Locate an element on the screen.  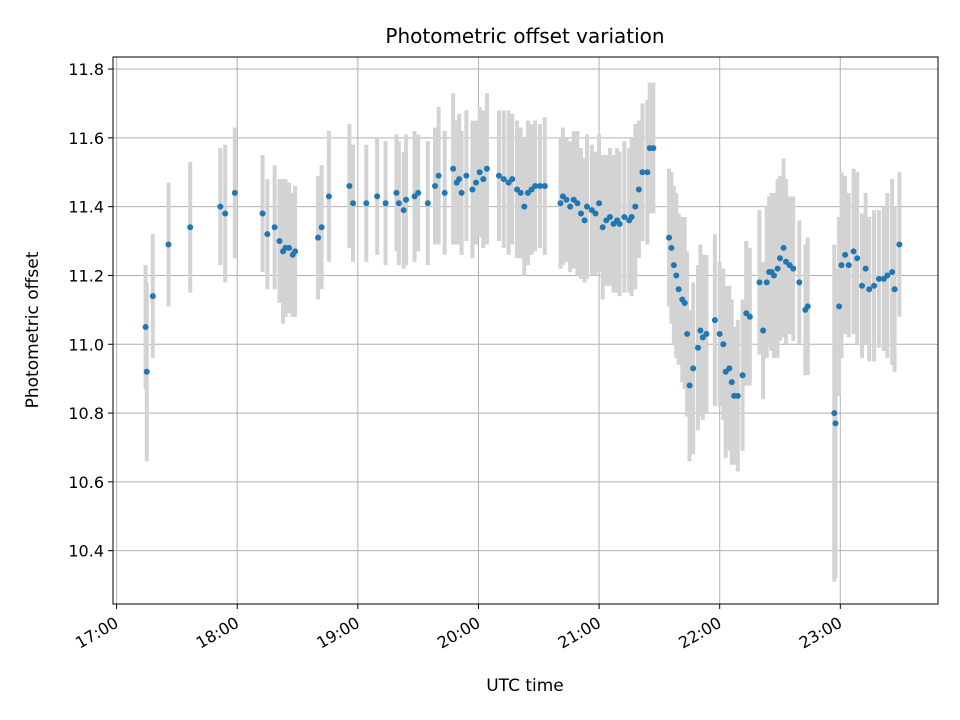
y-tick-label: 11.6 is located at coordinates (86, 138).